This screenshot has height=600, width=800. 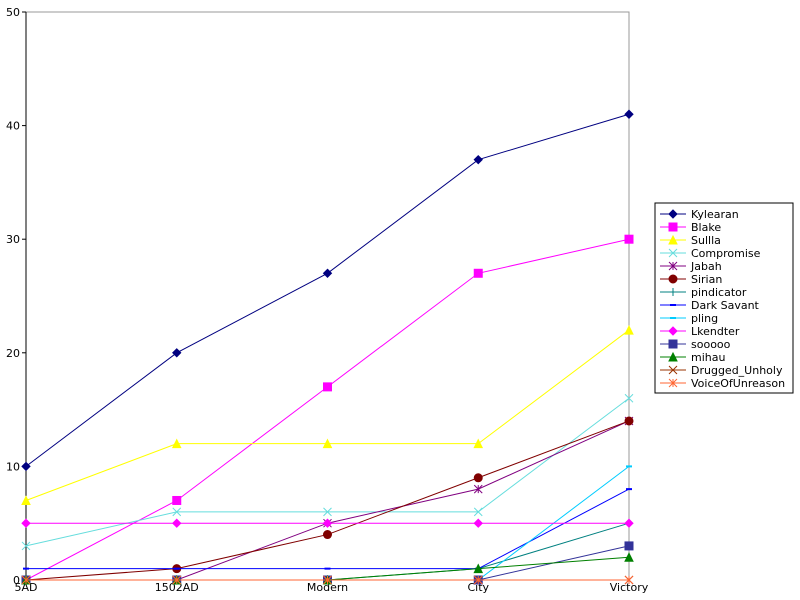 I want to click on legend-box, so click(x=724, y=298).